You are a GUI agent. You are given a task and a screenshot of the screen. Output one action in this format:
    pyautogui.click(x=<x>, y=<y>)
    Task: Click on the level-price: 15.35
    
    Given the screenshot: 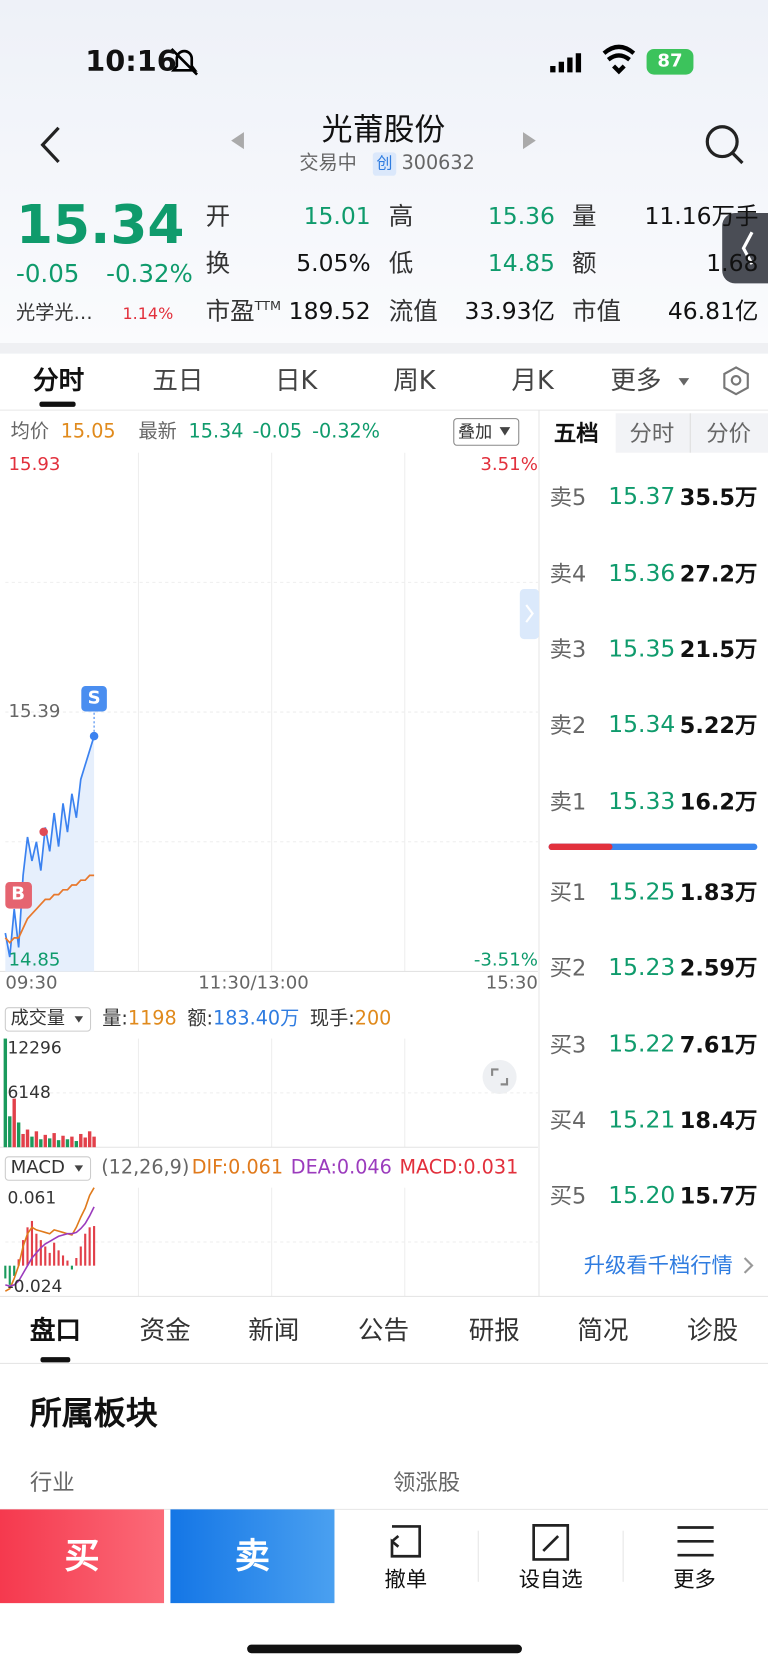 What is the action you would take?
    pyautogui.click(x=642, y=649)
    